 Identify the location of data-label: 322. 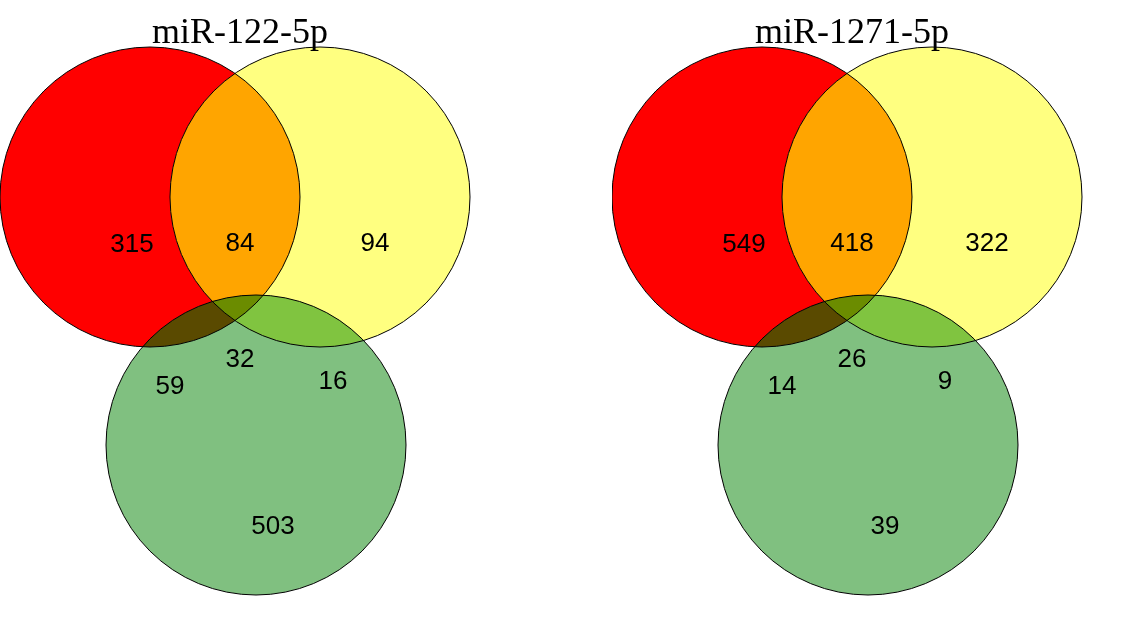
(987, 242).